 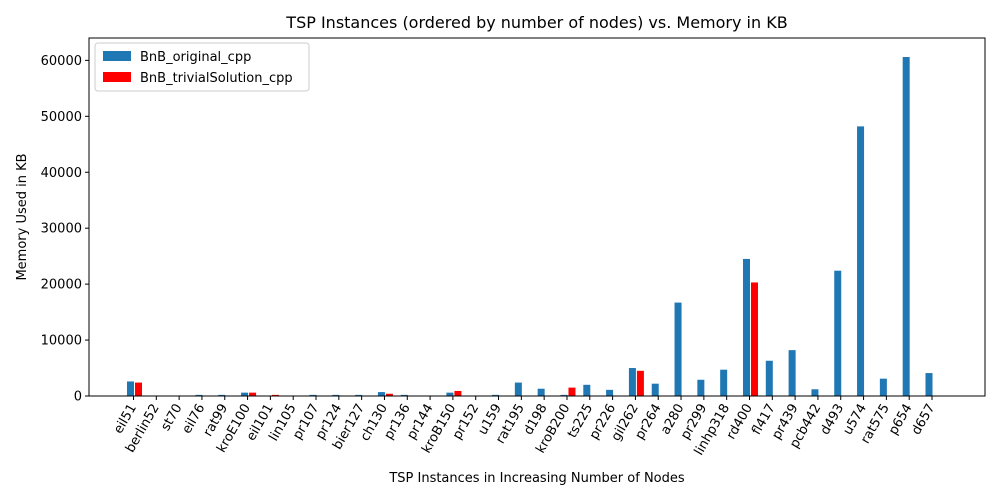 What do you see at coordinates (458, 393) in the screenshot?
I see `bar-trivial-kroB150` at bounding box center [458, 393].